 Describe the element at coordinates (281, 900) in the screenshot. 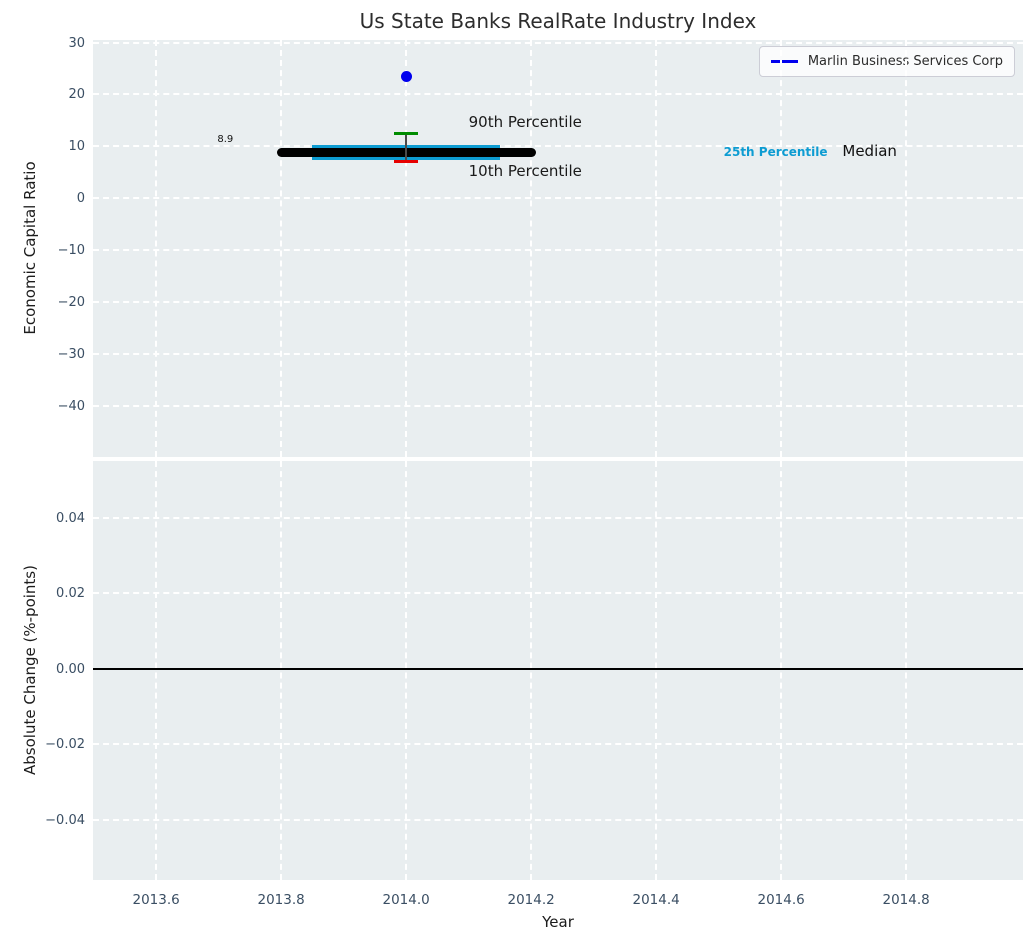

I see `x-tick-label: 2013.8` at that location.